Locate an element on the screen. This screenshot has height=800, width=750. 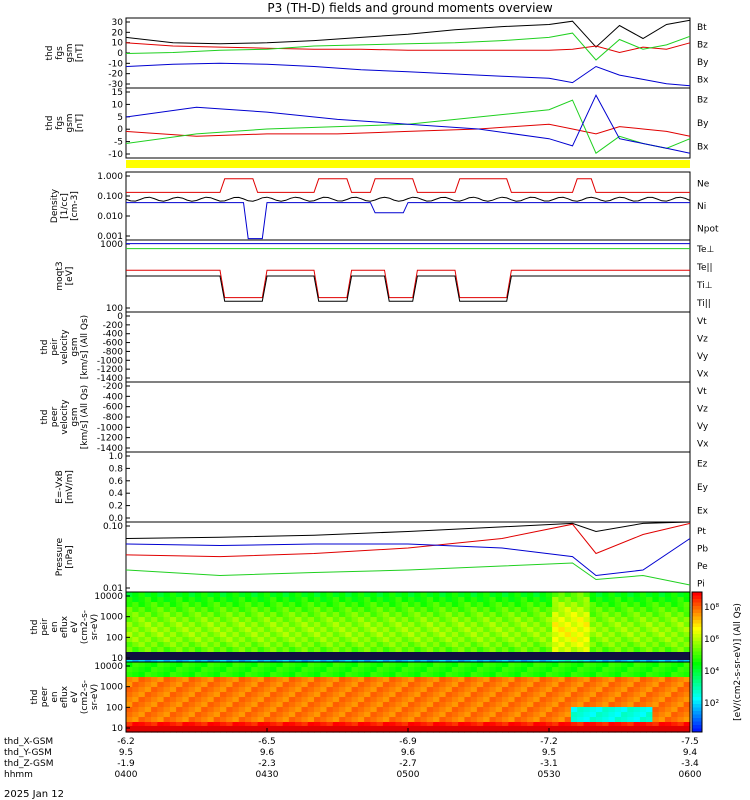
y-tick-label: -10 is located at coordinates (115, 64).